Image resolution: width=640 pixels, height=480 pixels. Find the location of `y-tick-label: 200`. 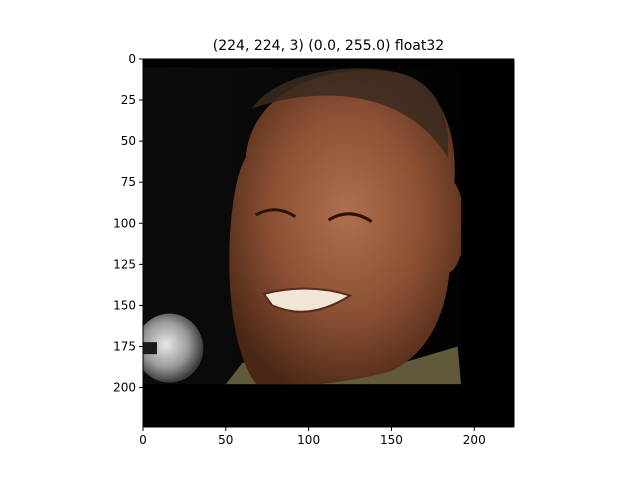

y-tick-label: 200 is located at coordinates (124, 388).